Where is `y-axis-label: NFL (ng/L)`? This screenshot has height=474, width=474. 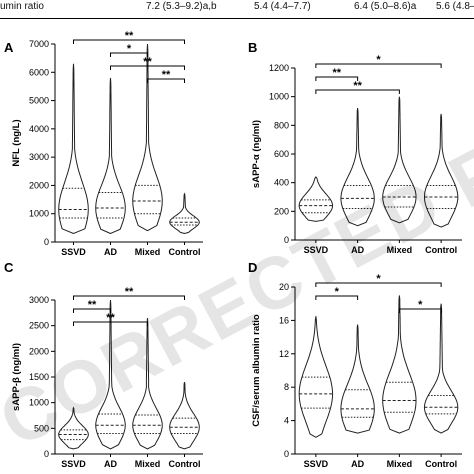
y-axis-label: NFL (ng/L) is located at coordinates (16, 142).